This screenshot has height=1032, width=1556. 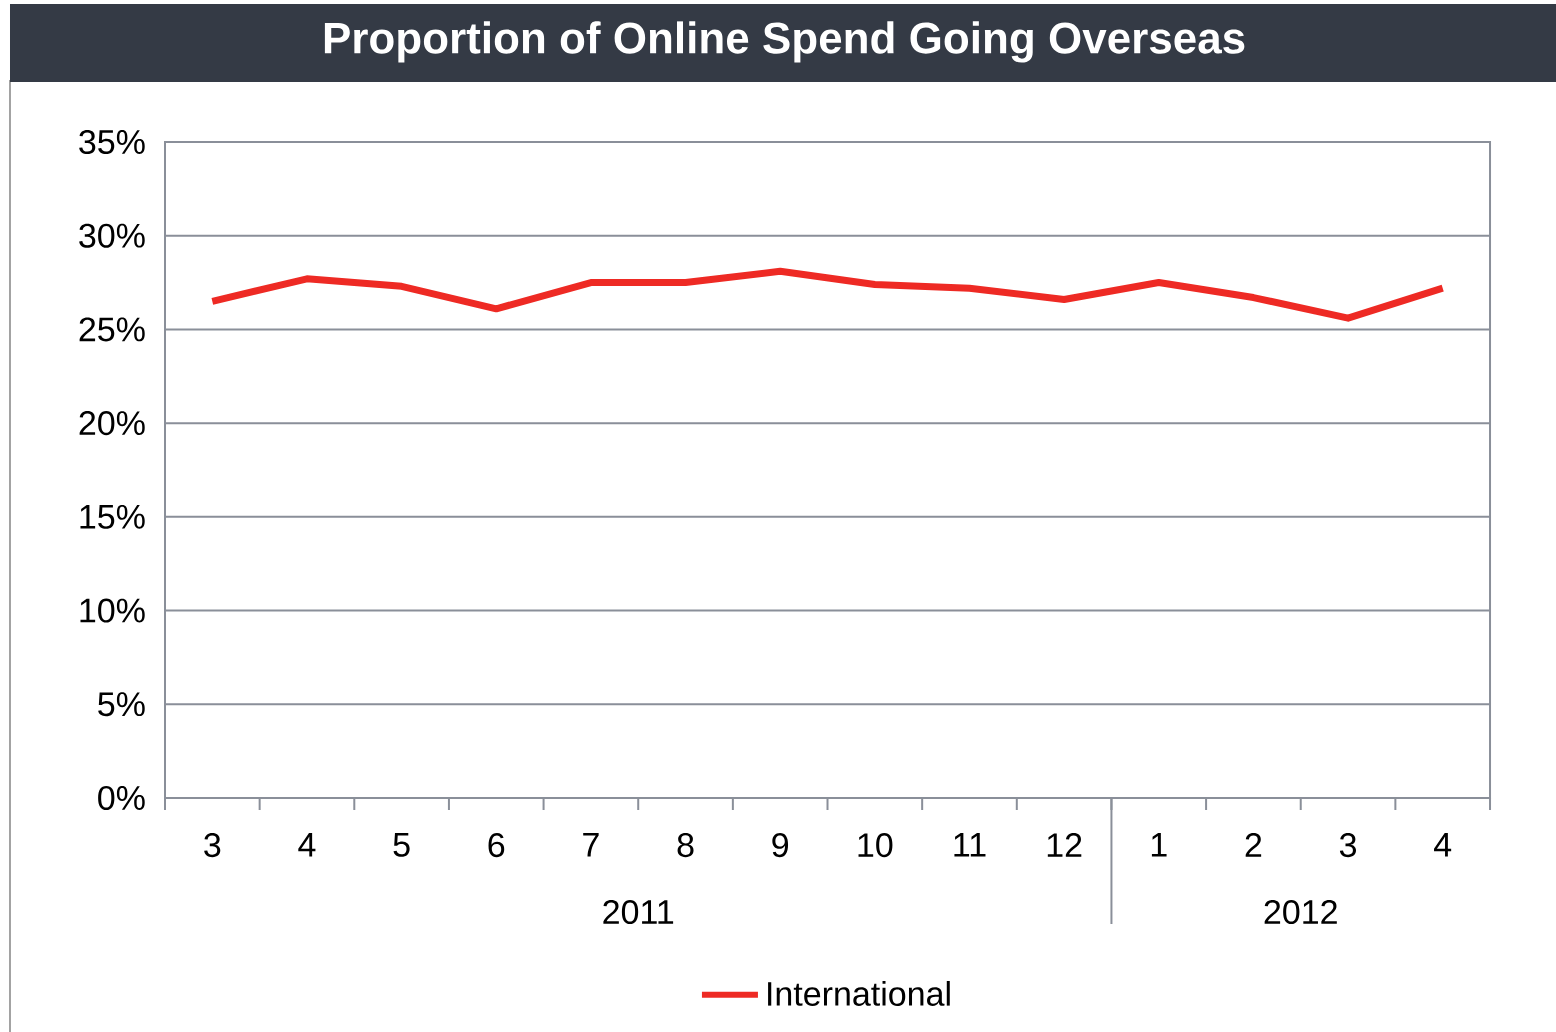 What do you see at coordinates (780, 845) in the screenshot?
I see `x-tick-label: 9` at bounding box center [780, 845].